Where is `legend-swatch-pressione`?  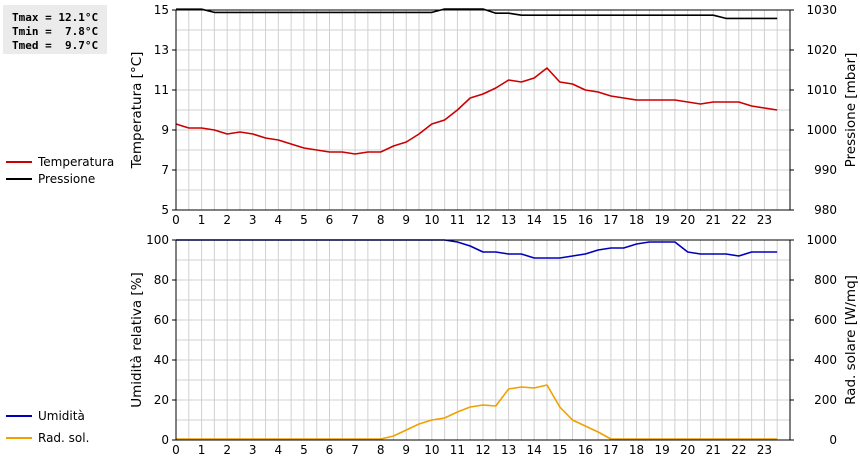
legend-swatch-pressione is located at coordinates (19, 179).